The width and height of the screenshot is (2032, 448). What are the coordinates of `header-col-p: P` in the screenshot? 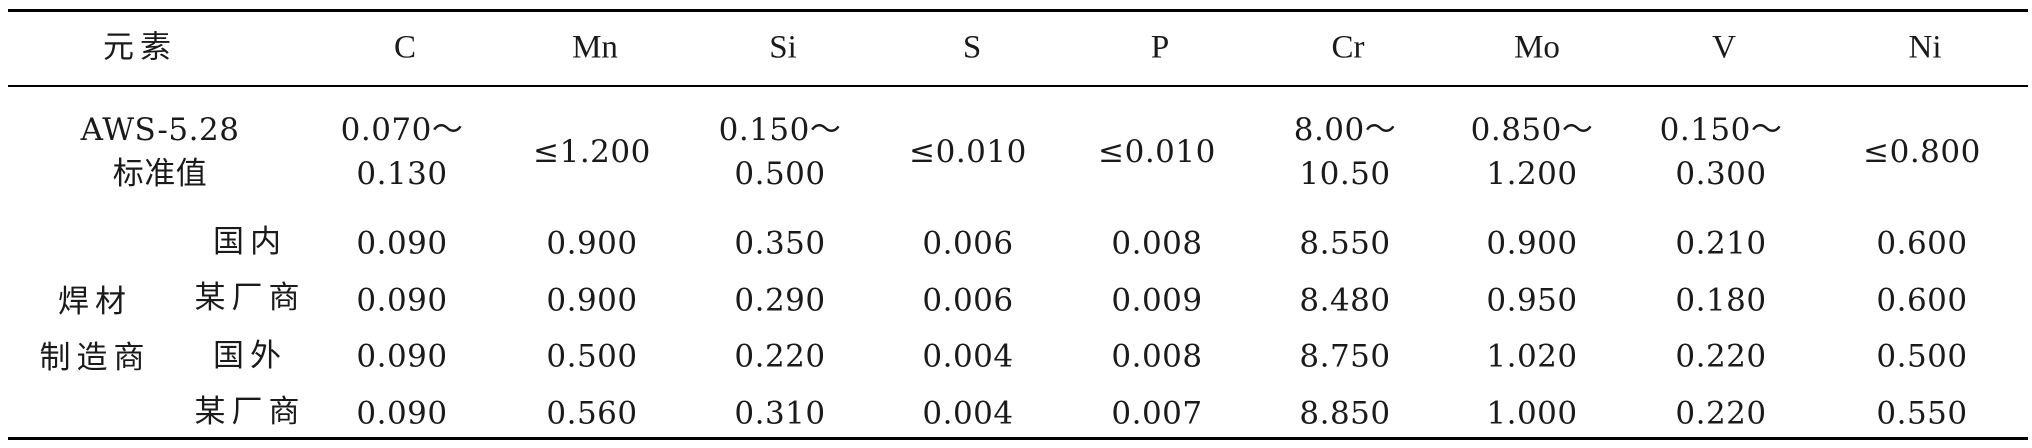 It's located at (1160, 47).